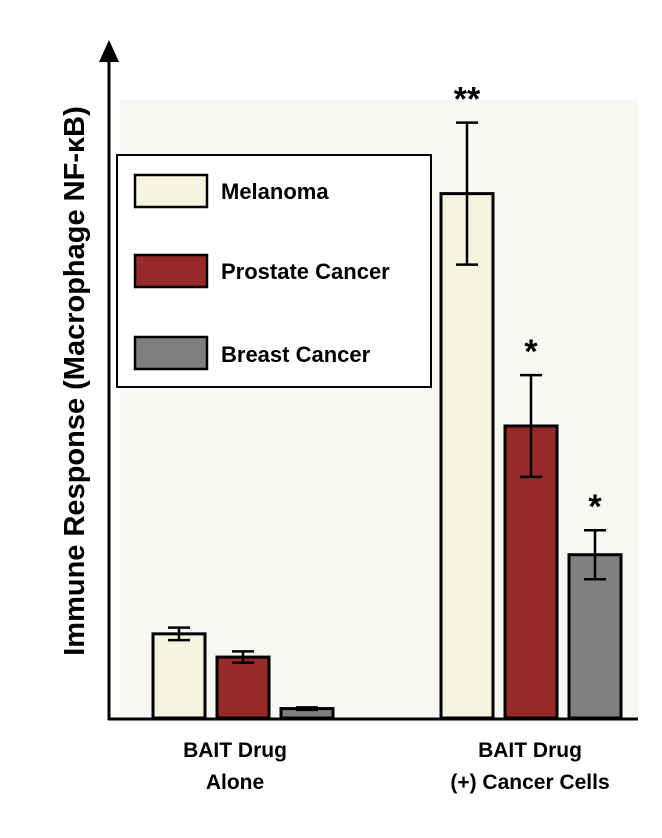  What do you see at coordinates (75, 381) in the screenshot?
I see `y-axis-label: Immune Response (Macrophage NF-κB)` at bounding box center [75, 381].